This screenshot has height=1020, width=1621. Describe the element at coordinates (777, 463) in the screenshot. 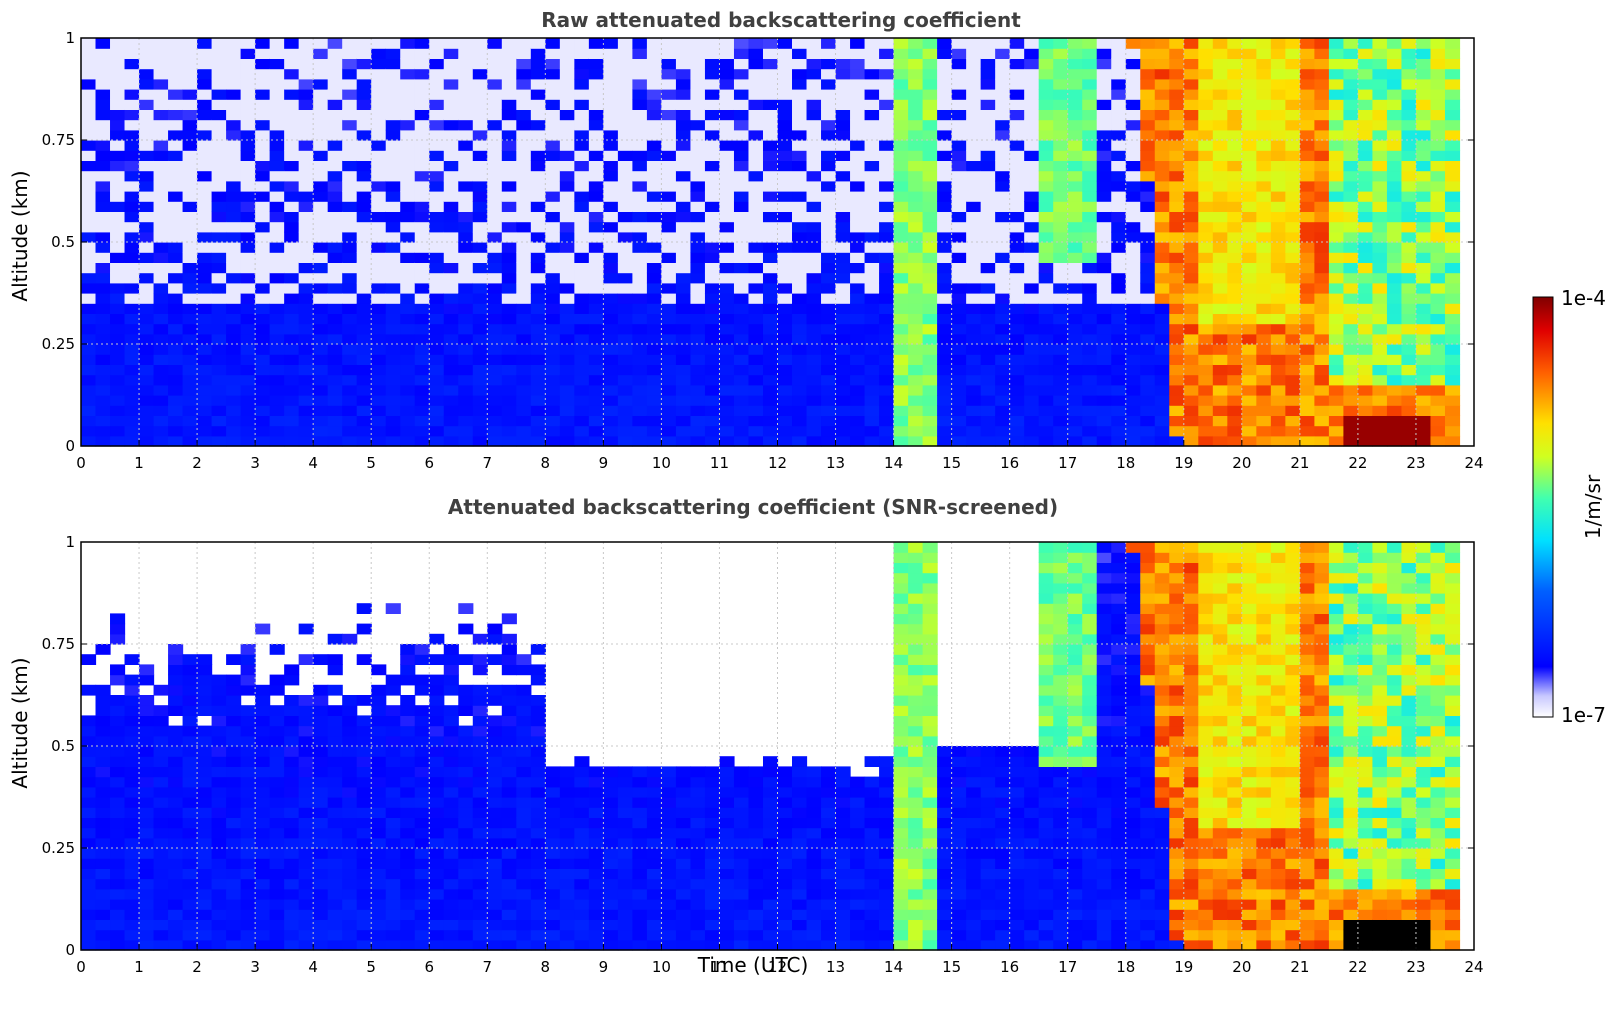

I see `x-tick-label: 12` at that location.